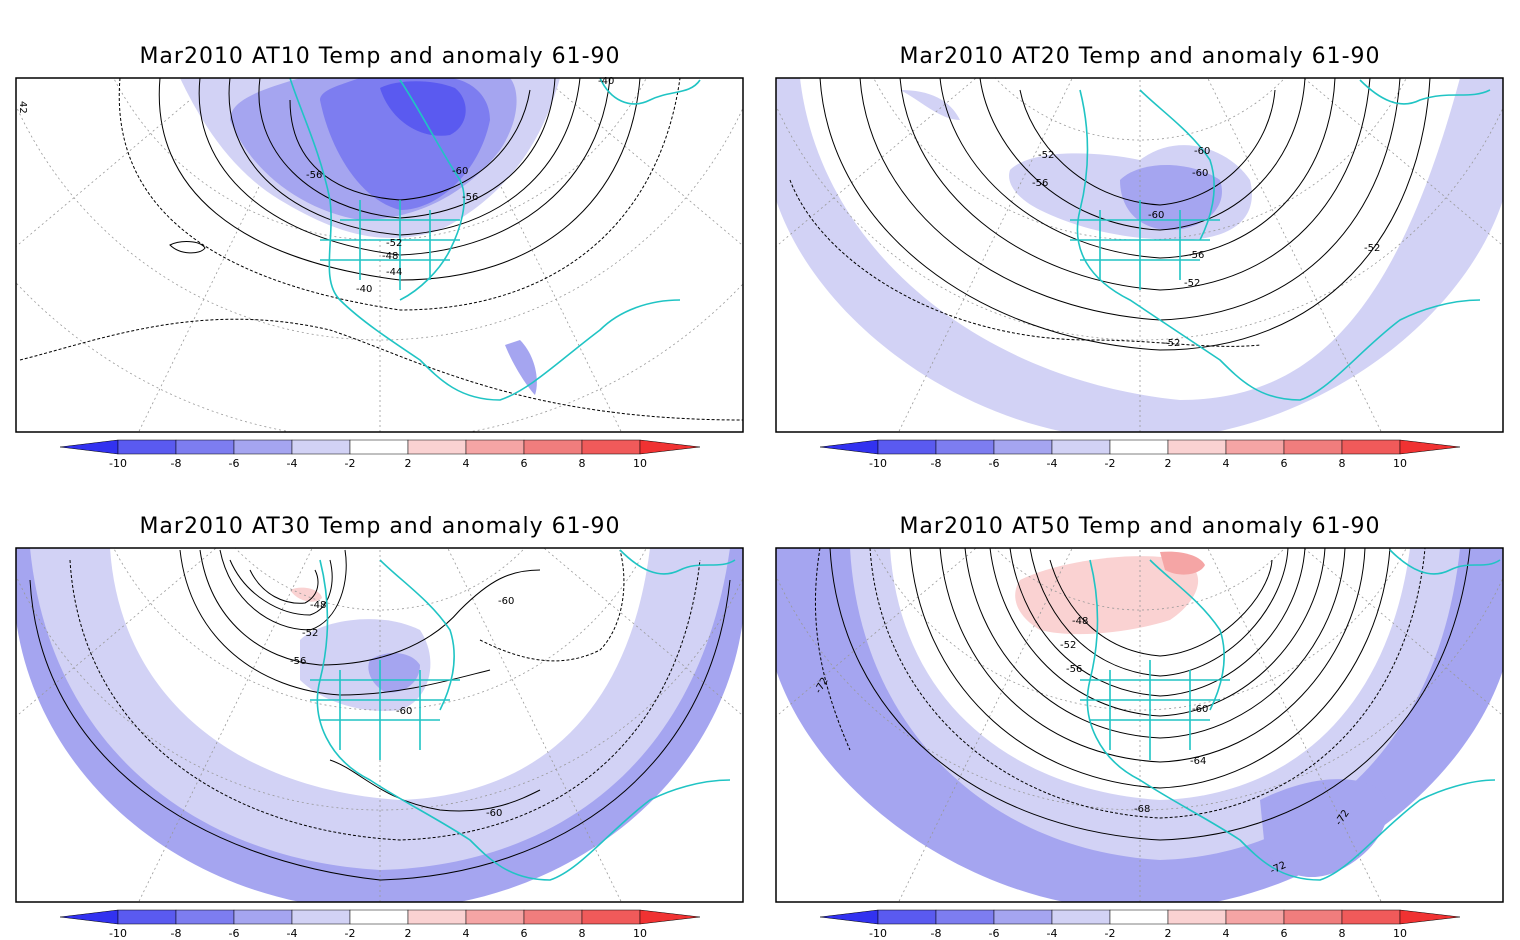 The height and width of the screenshot is (940, 1520). Describe the element at coordinates (380, 526) in the screenshot. I see `panel-title: Mar2010 AT30 Temp and anomaly 61-90` at that location.